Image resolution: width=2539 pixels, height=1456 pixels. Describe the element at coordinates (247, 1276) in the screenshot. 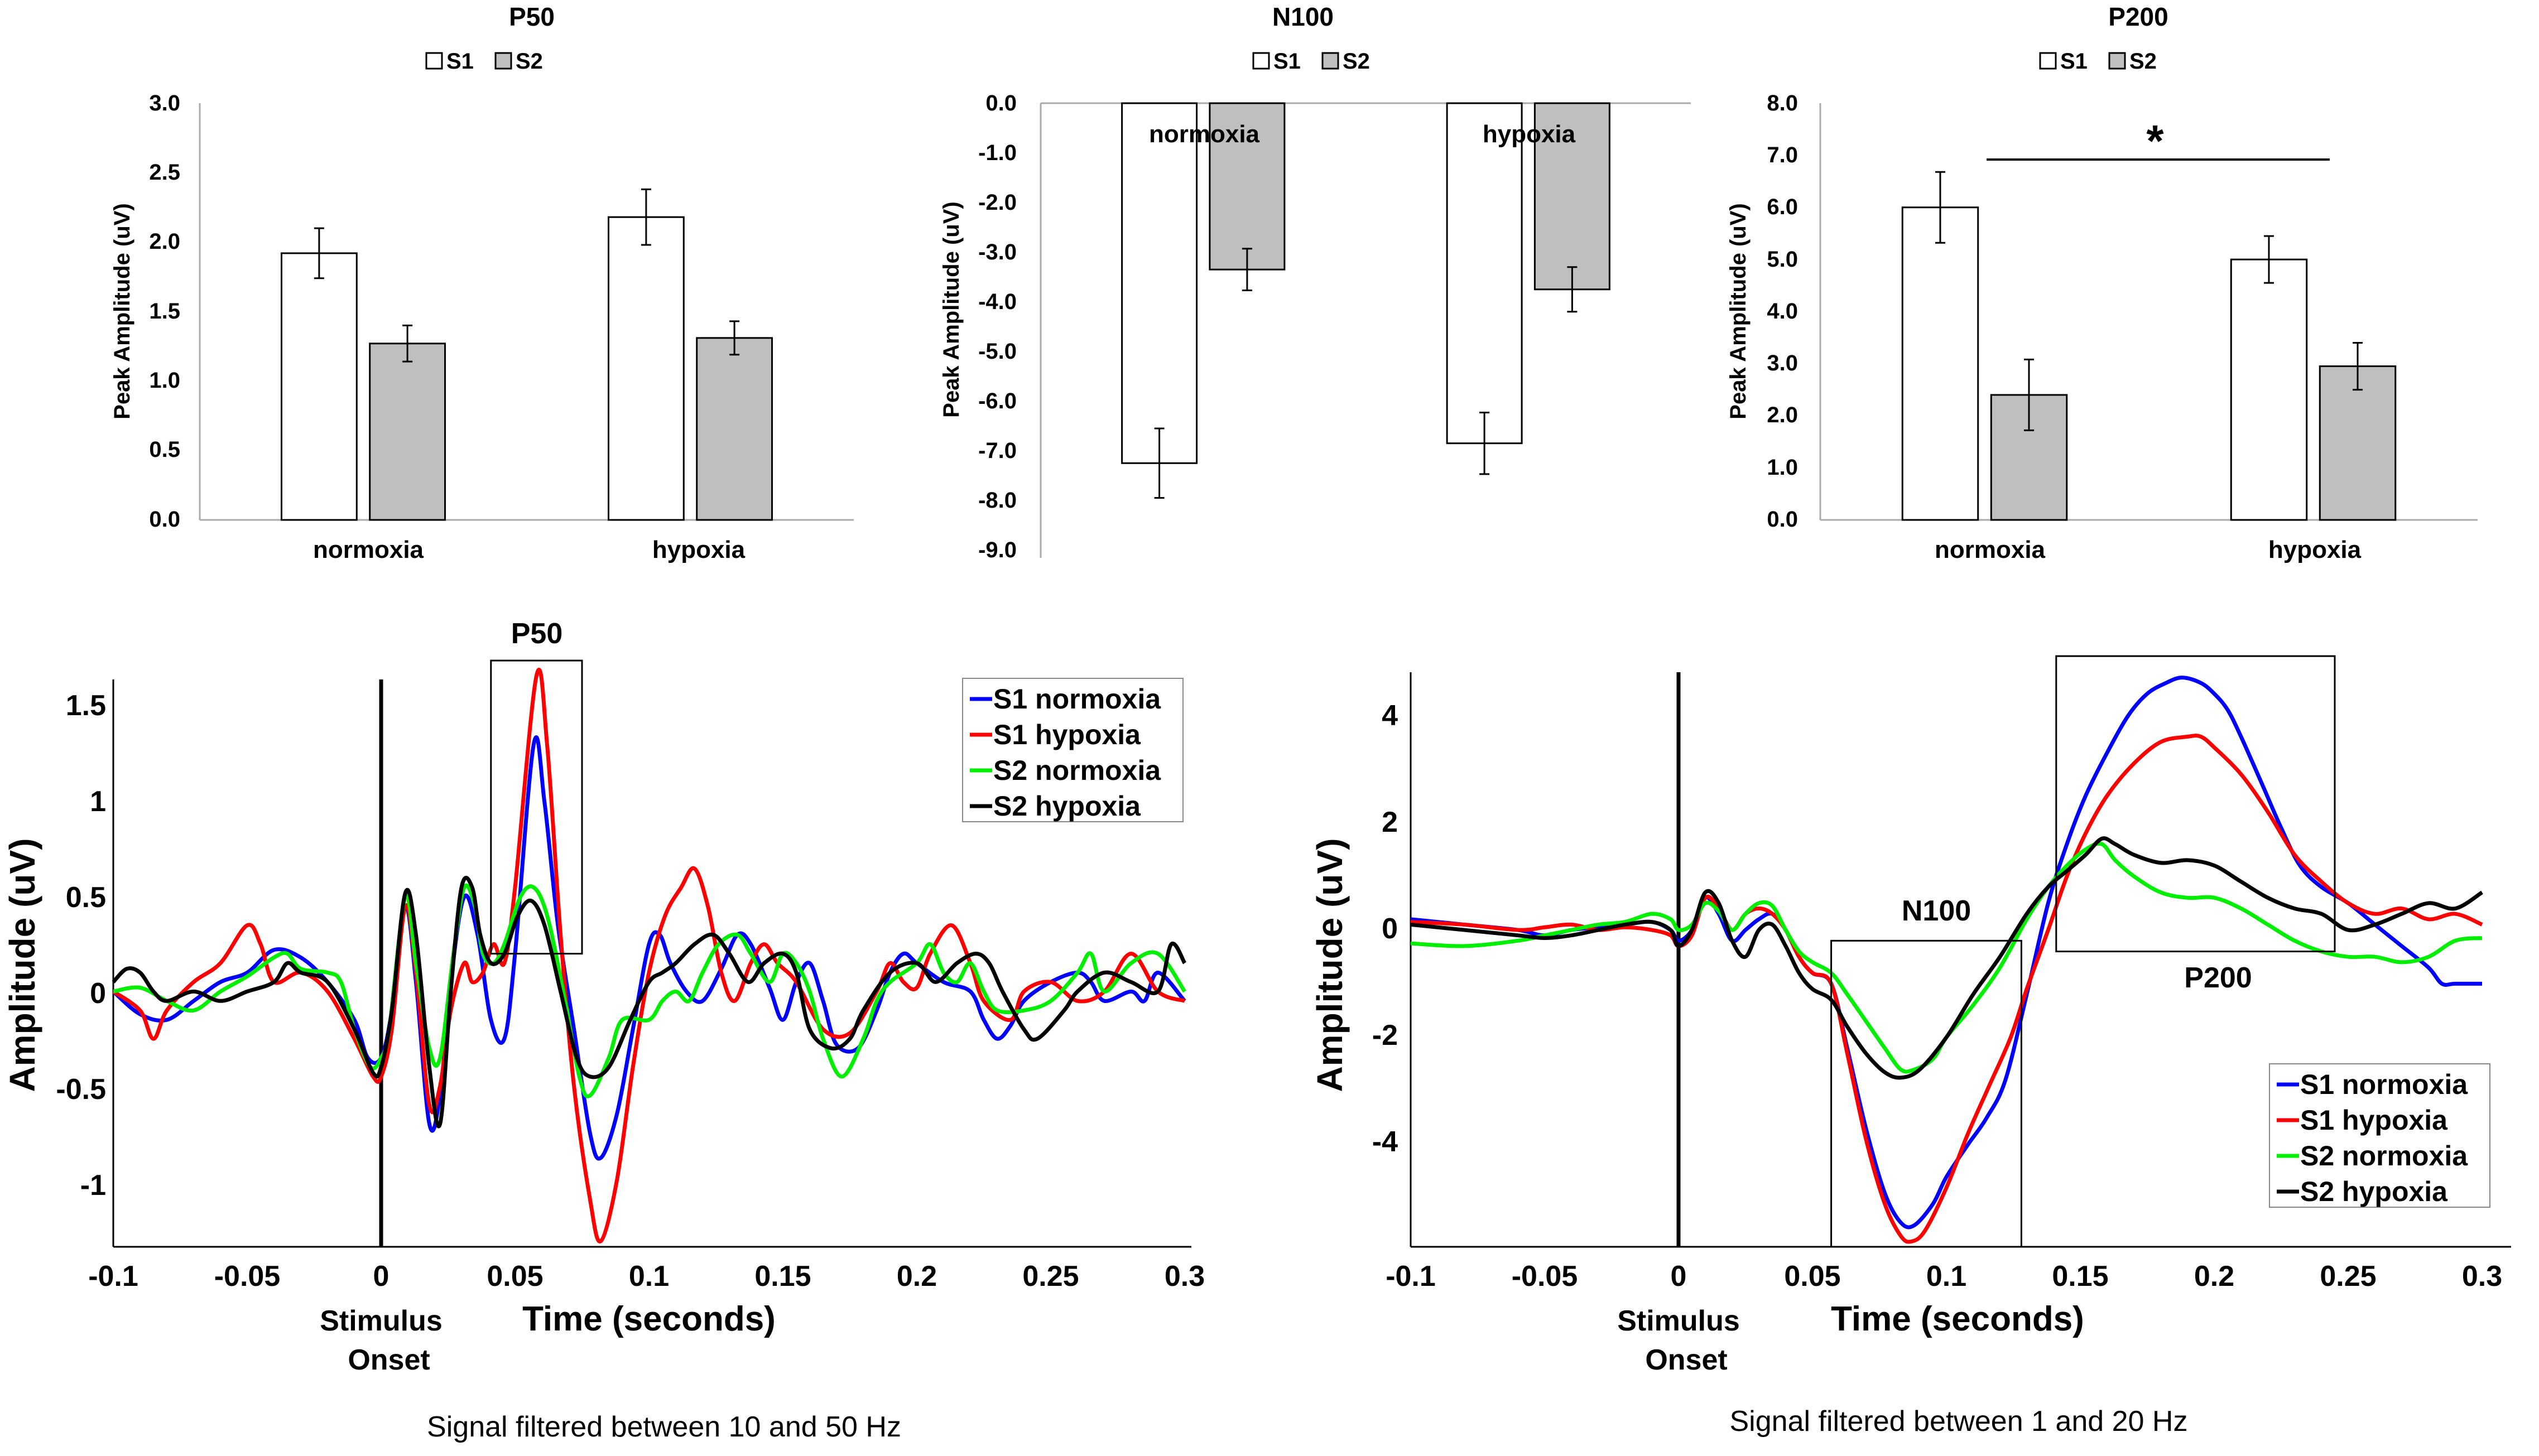

I see `x-tick-label: -0.05` at that location.